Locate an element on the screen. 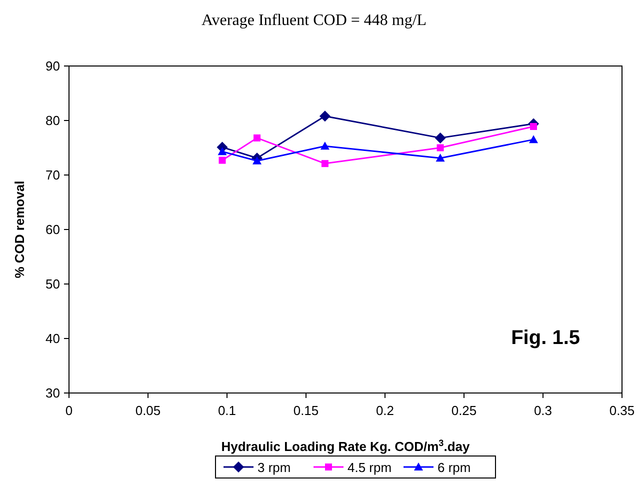  y-axis-title: % COD removal is located at coordinates (19, 229).